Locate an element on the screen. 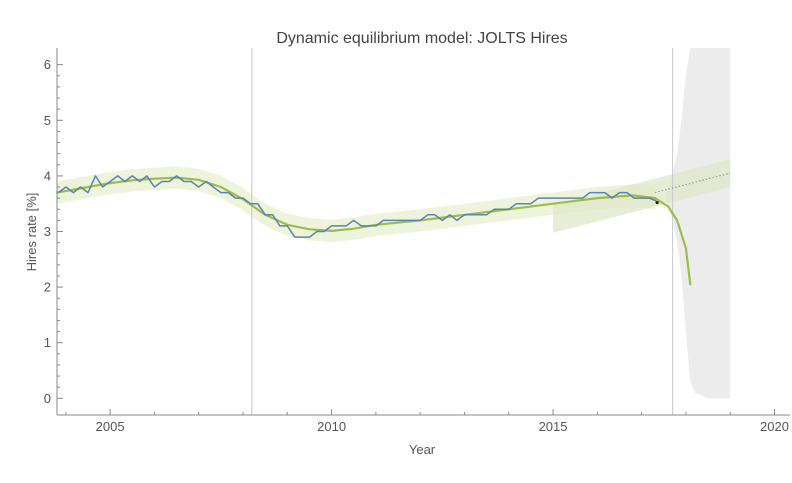 This screenshot has width=792, height=483. forecast-uncertainty-layer is located at coordinates (698, 223).